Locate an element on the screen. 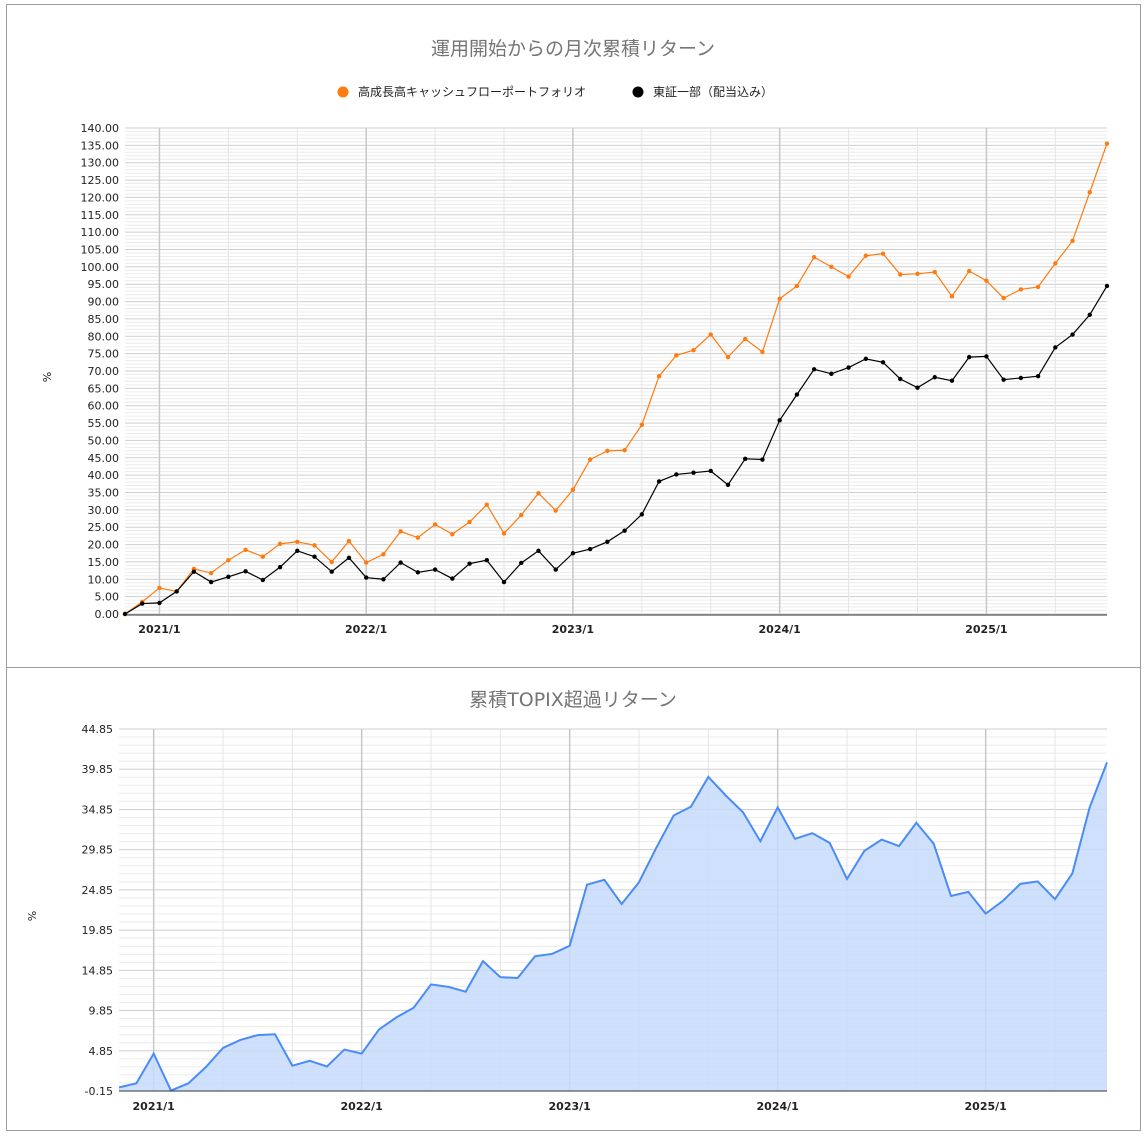 The width and height of the screenshot is (1147, 1136). y-tick-label: 105.00 is located at coordinates (100, 250).